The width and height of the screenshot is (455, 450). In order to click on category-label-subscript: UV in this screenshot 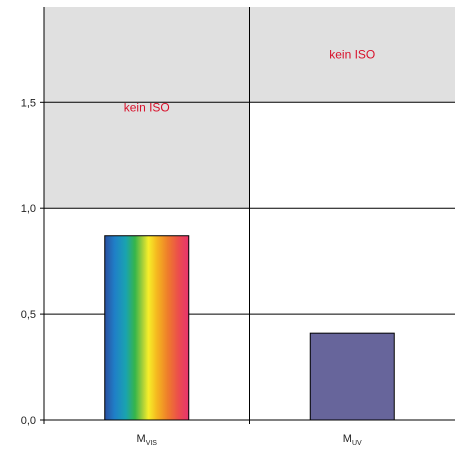, I will do `click(357, 443)`.